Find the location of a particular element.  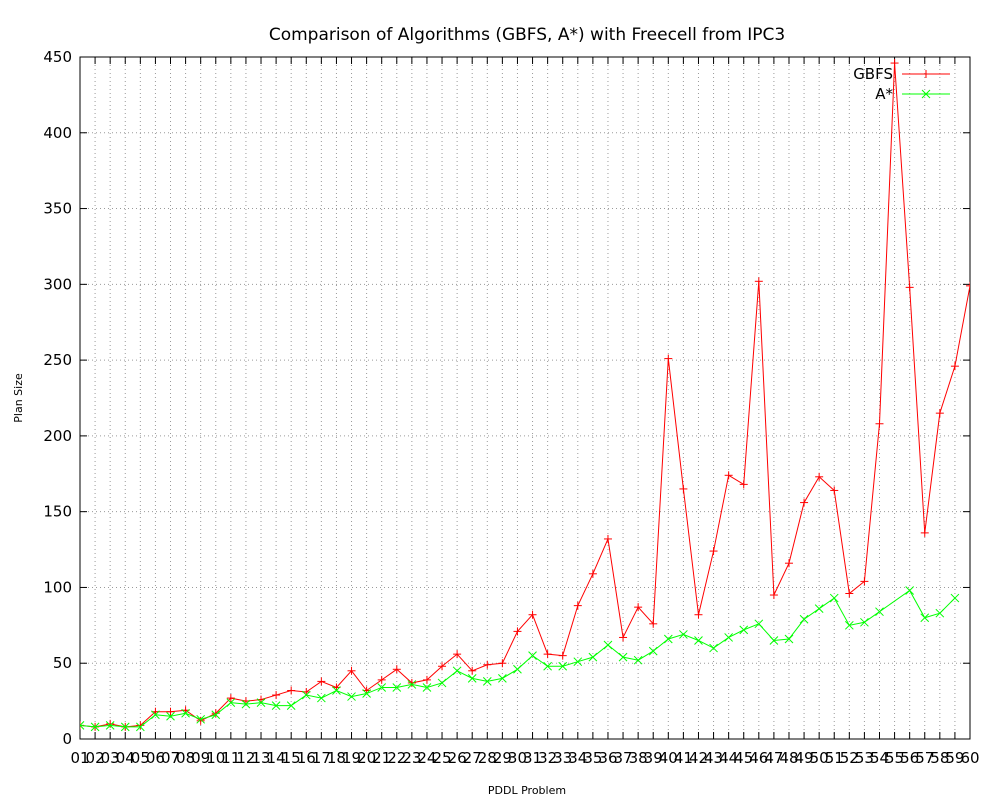

x-tick-label: 55 is located at coordinates (894, 758).